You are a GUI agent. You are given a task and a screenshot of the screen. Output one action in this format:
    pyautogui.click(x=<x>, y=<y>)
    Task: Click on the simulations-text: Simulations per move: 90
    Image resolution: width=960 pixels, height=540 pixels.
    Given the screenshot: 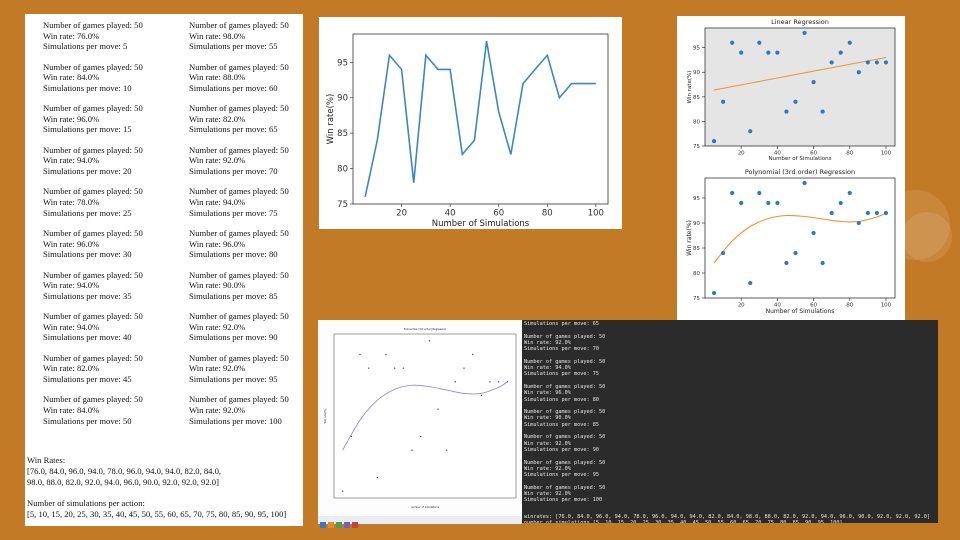 What is the action you would take?
    pyautogui.click(x=233, y=337)
    